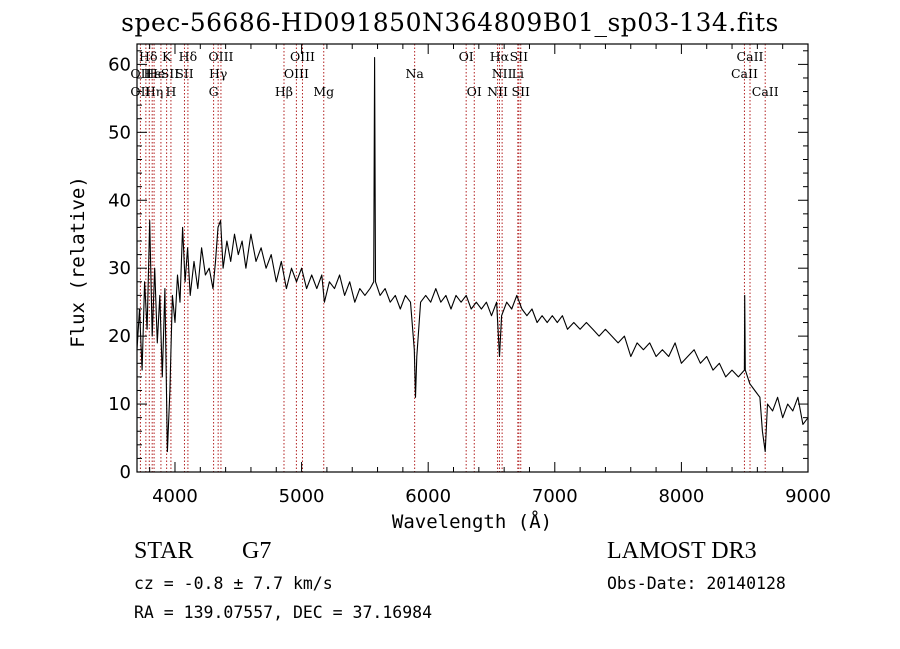 The image size is (900, 649). I want to click on y-tick-label: 30, so click(119, 268).